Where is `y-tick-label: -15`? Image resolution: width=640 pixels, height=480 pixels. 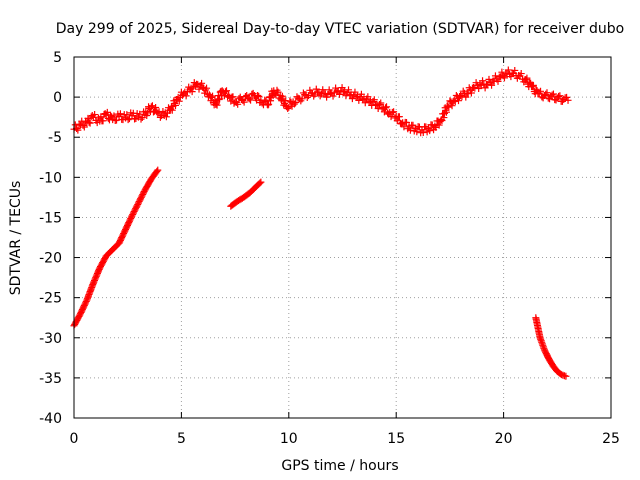 y-tick-label: -15 is located at coordinates (50, 218).